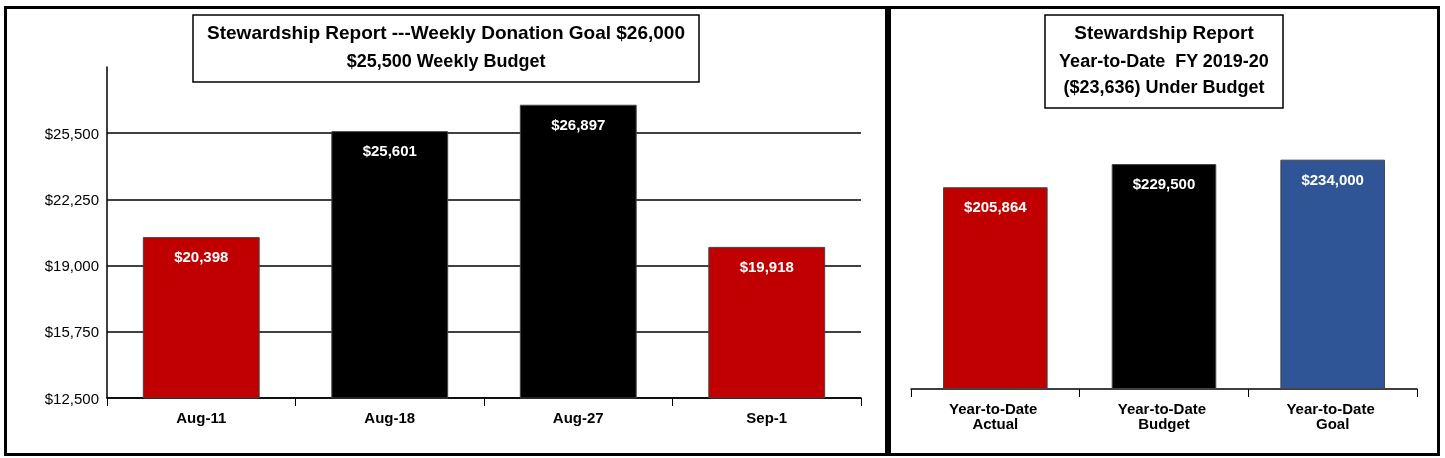  I want to click on chart-title: Stewardship Report, so click(1164, 32).